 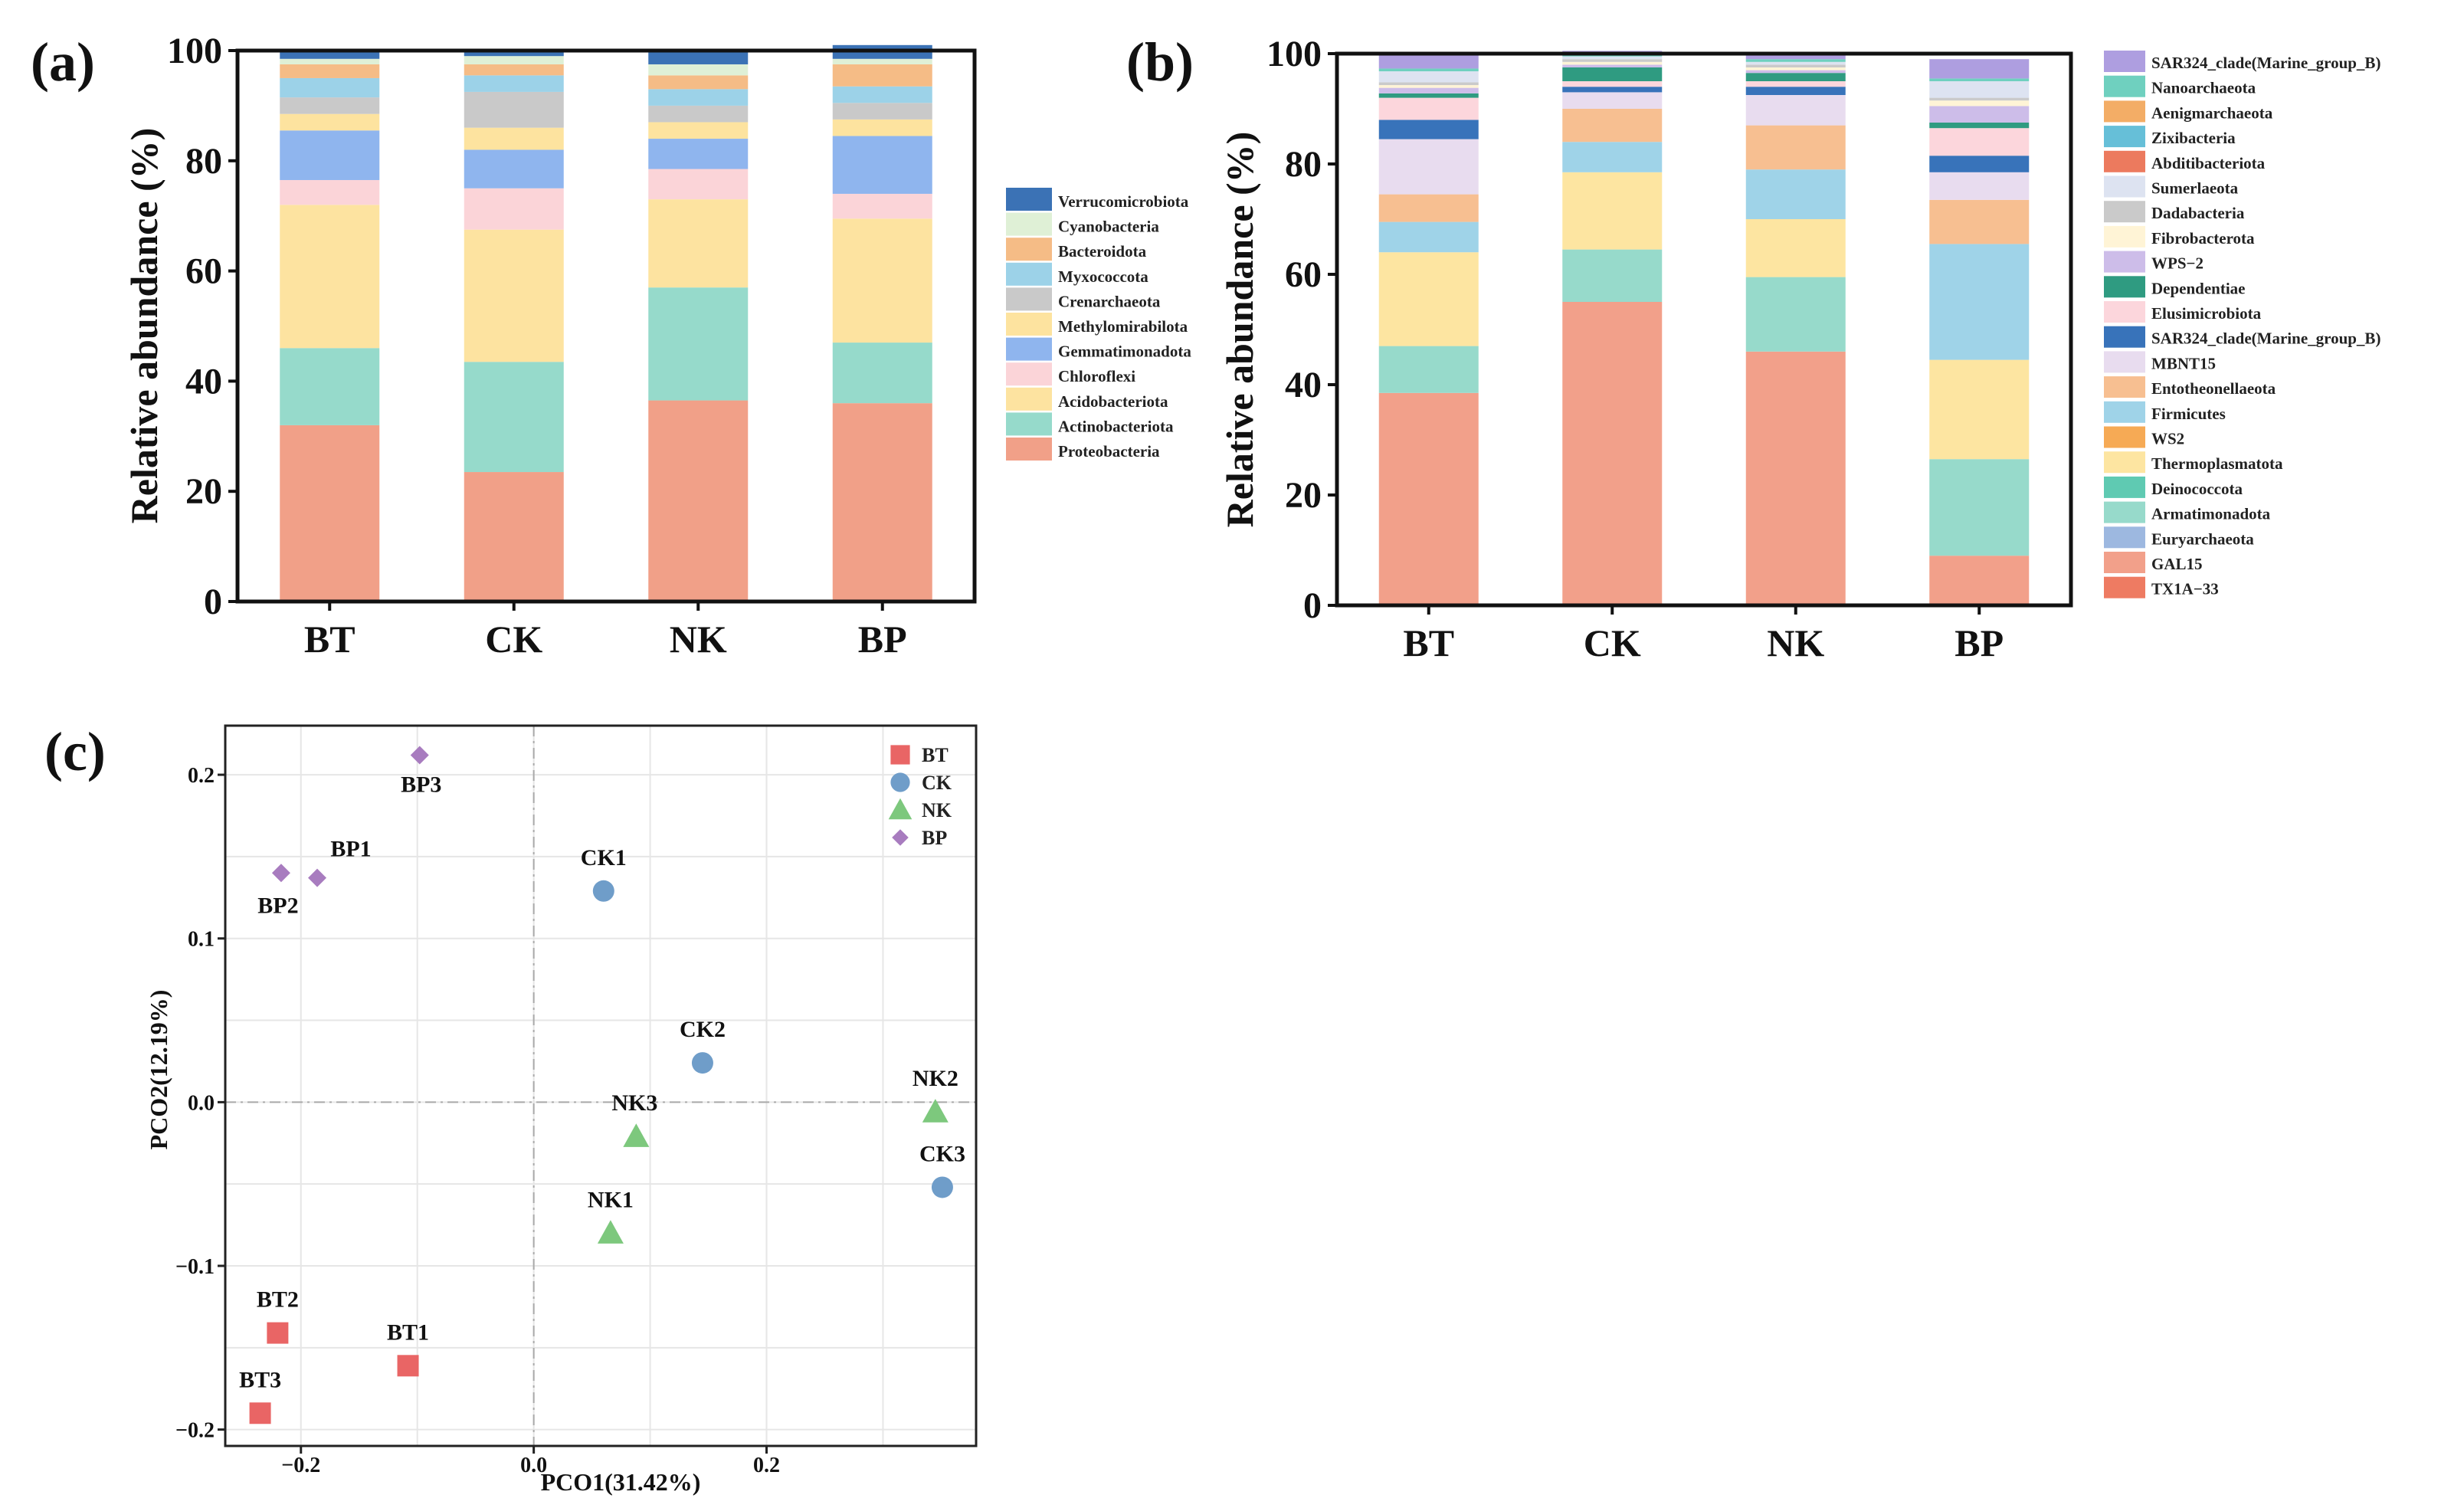 What do you see at coordinates (1428, 84) in the screenshot?
I see `bar-bt-dadabacteria` at bounding box center [1428, 84].